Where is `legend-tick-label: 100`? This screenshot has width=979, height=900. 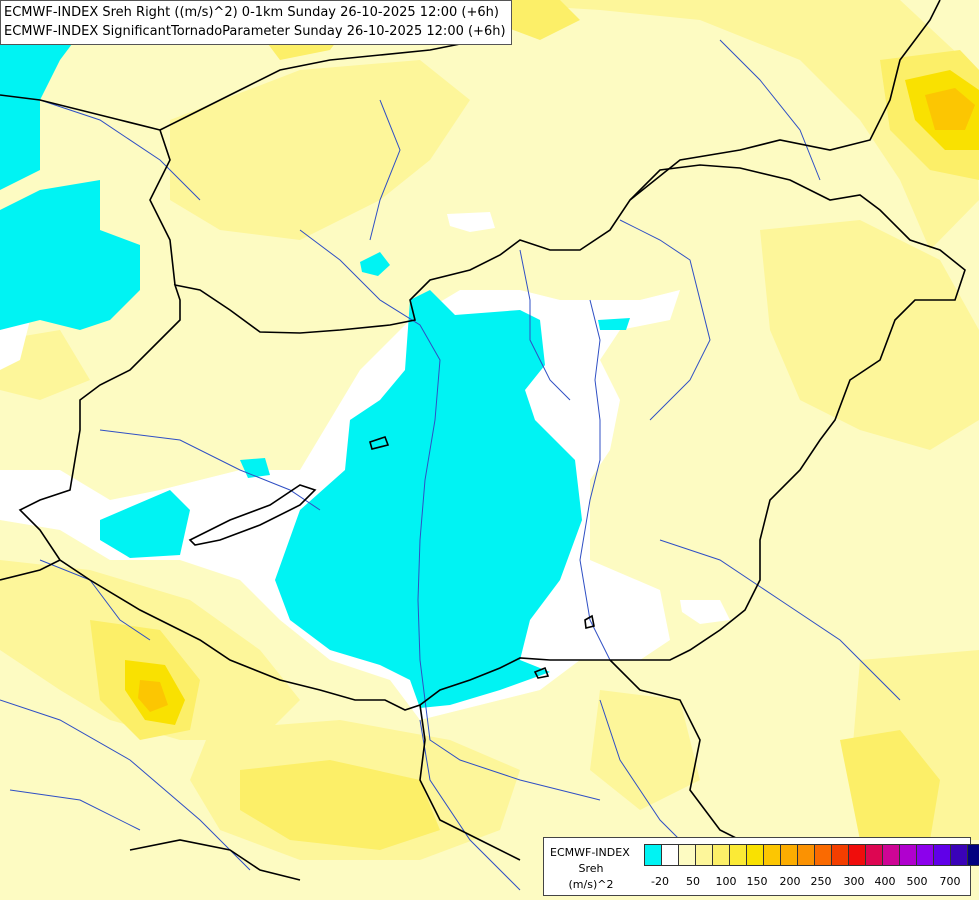 legend-tick-label: 100 is located at coordinates (726, 881).